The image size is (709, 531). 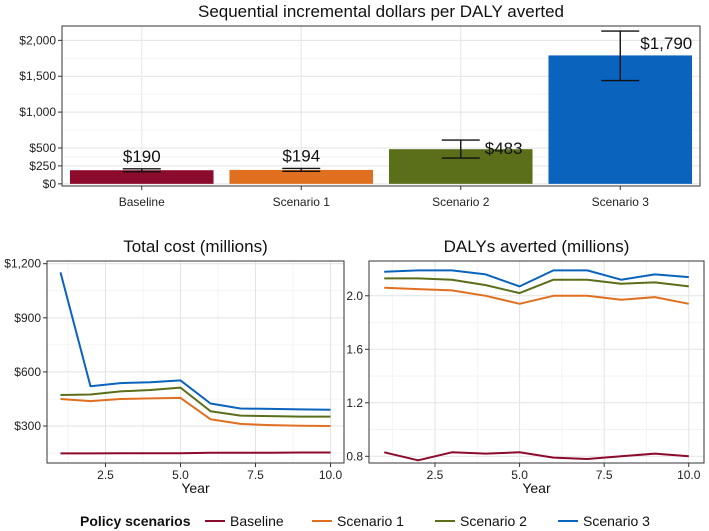 I want to click on daly-chart-title: DALYs averted (millions), so click(x=537, y=246).